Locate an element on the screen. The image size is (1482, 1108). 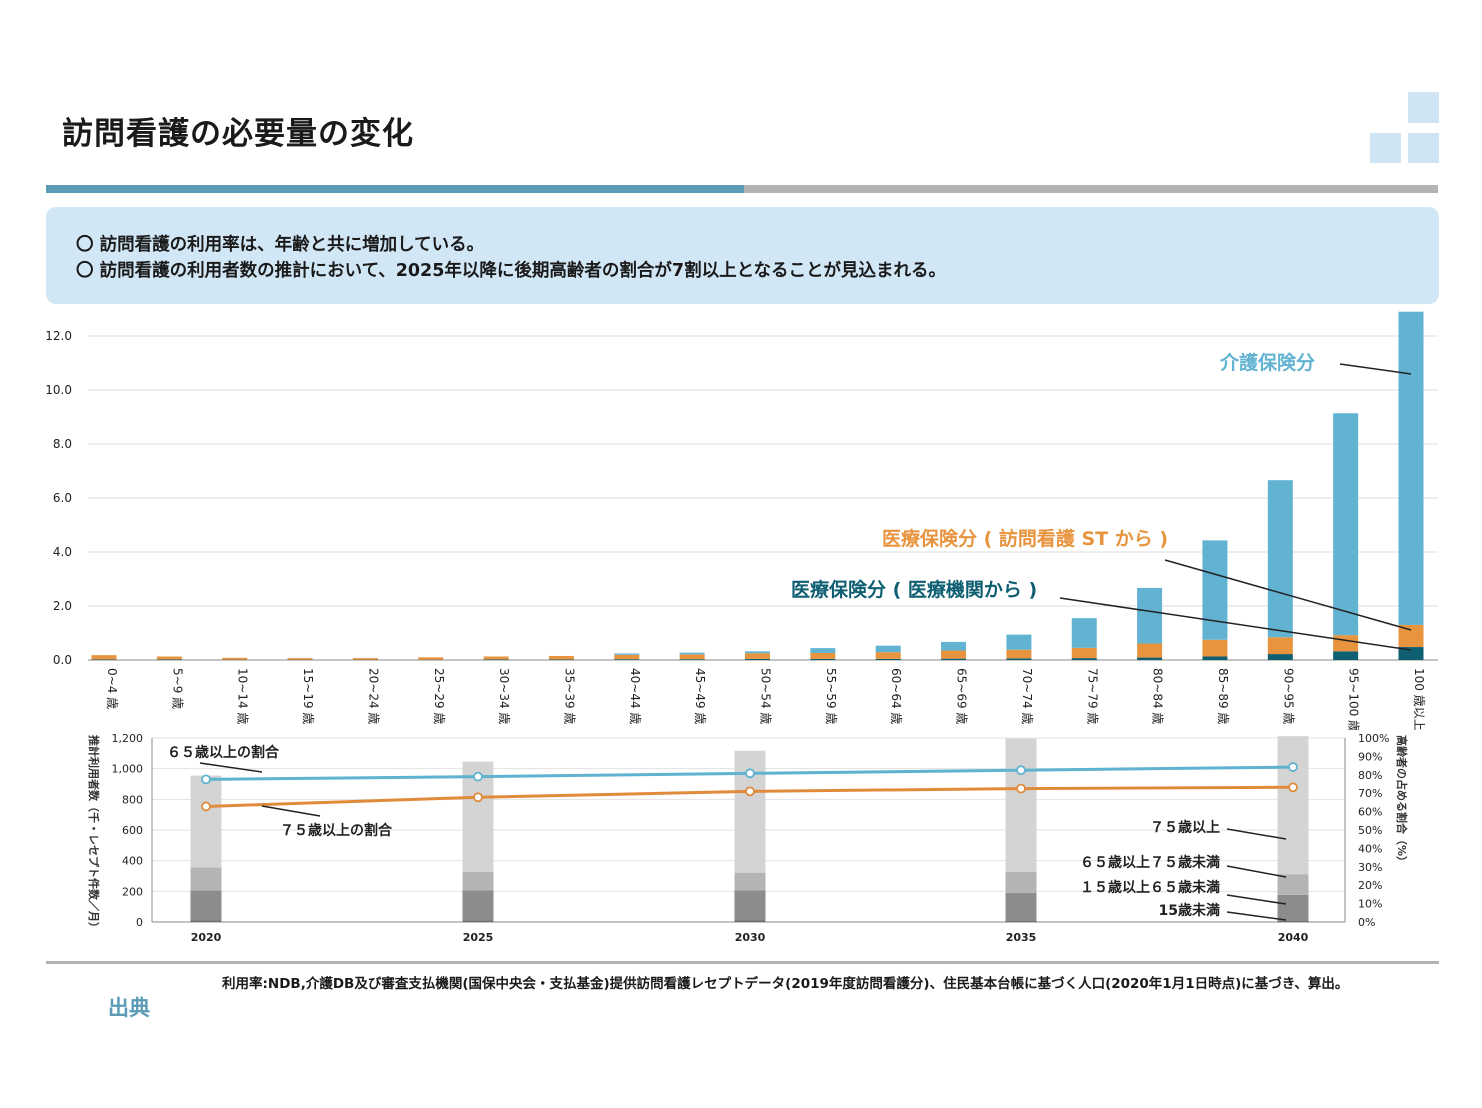
decor-square-right is located at coordinates (1423, 148).